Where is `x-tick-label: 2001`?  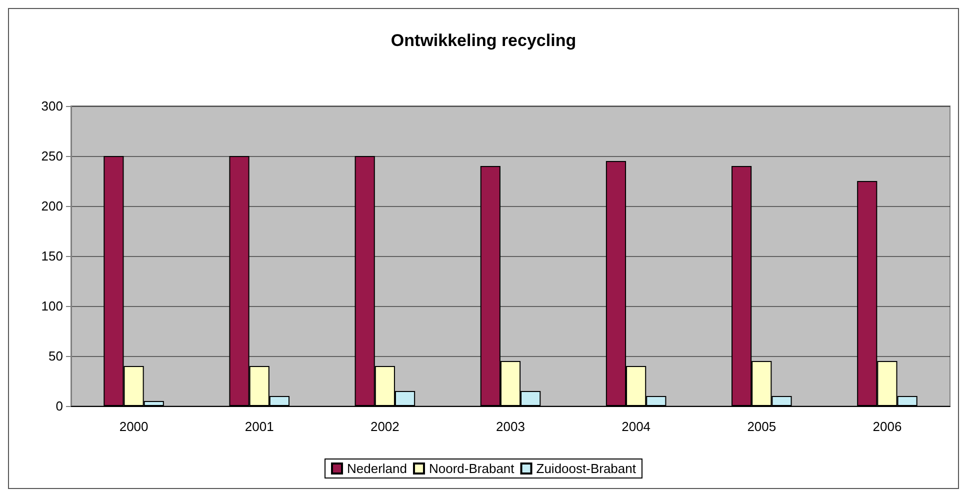 x-tick-label: 2001 is located at coordinates (259, 426).